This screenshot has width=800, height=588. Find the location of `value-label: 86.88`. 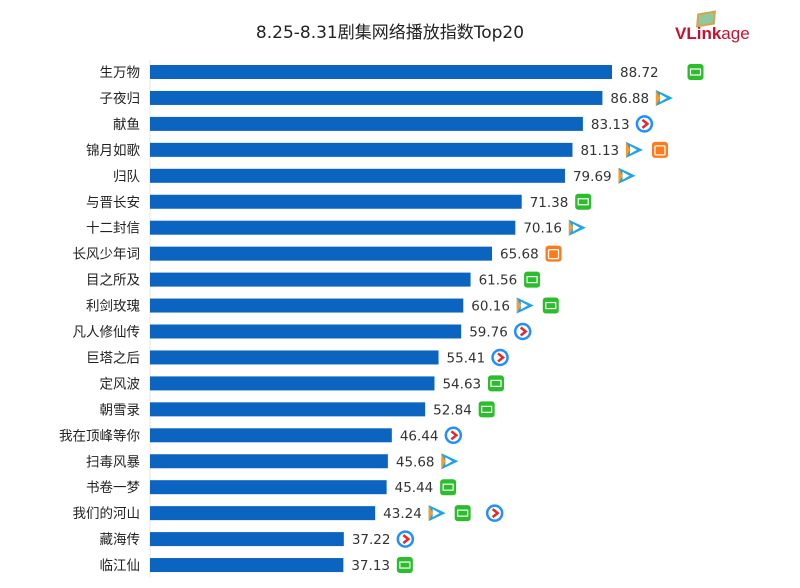

value-label: 86.88 is located at coordinates (629, 99).